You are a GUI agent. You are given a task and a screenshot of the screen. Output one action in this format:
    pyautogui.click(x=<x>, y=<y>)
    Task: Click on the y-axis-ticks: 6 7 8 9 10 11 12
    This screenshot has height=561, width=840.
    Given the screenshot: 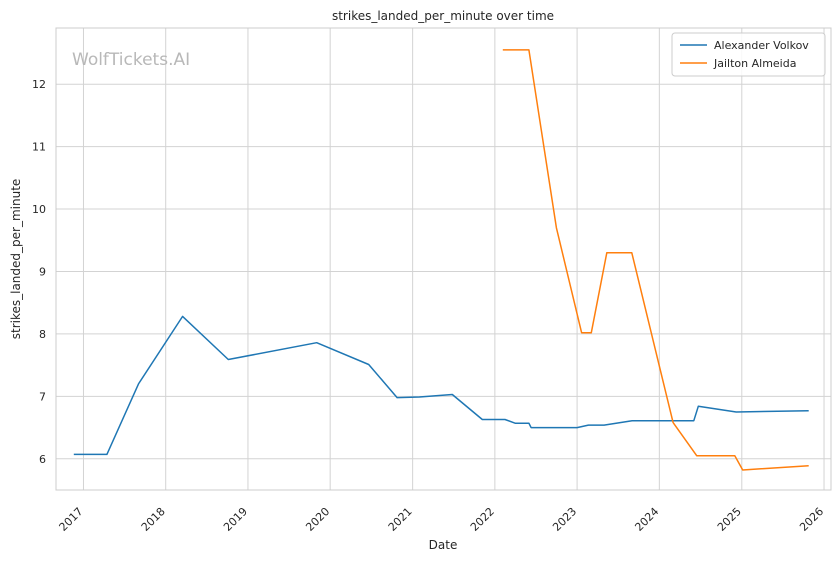 What is the action you would take?
    pyautogui.click(x=39, y=272)
    